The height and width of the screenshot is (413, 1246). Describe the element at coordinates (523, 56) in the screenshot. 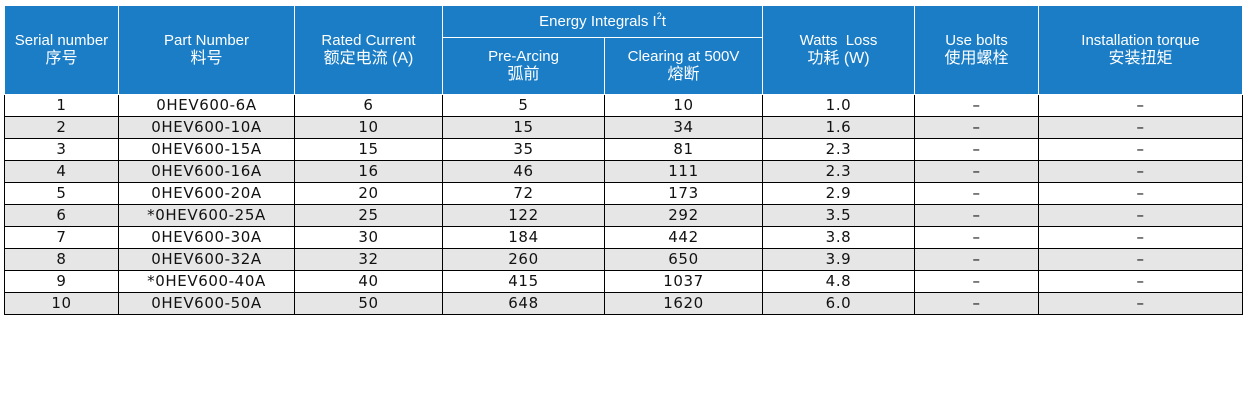

I see `header-pre-en: Pre-Arcing` at that location.